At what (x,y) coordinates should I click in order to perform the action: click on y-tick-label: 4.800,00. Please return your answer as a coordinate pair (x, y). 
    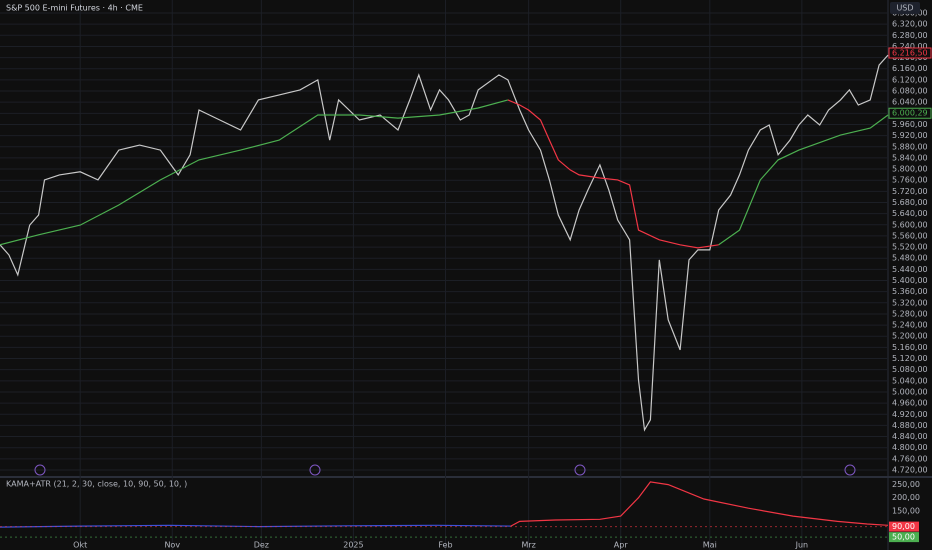
    Looking at the image, I should click on (910, 447).